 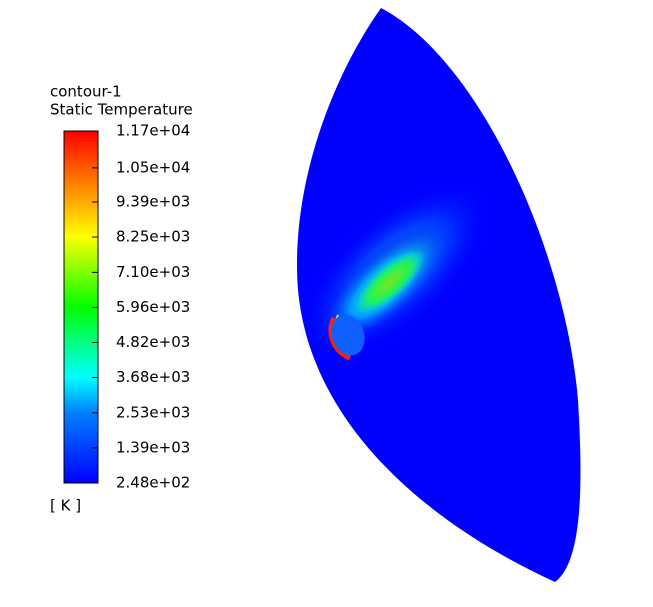 What do you see at coordinates (153, 447) in the screenshot?
I see `colorbar-tick-label: 1.39e+03` at bounding box center [153, 447].